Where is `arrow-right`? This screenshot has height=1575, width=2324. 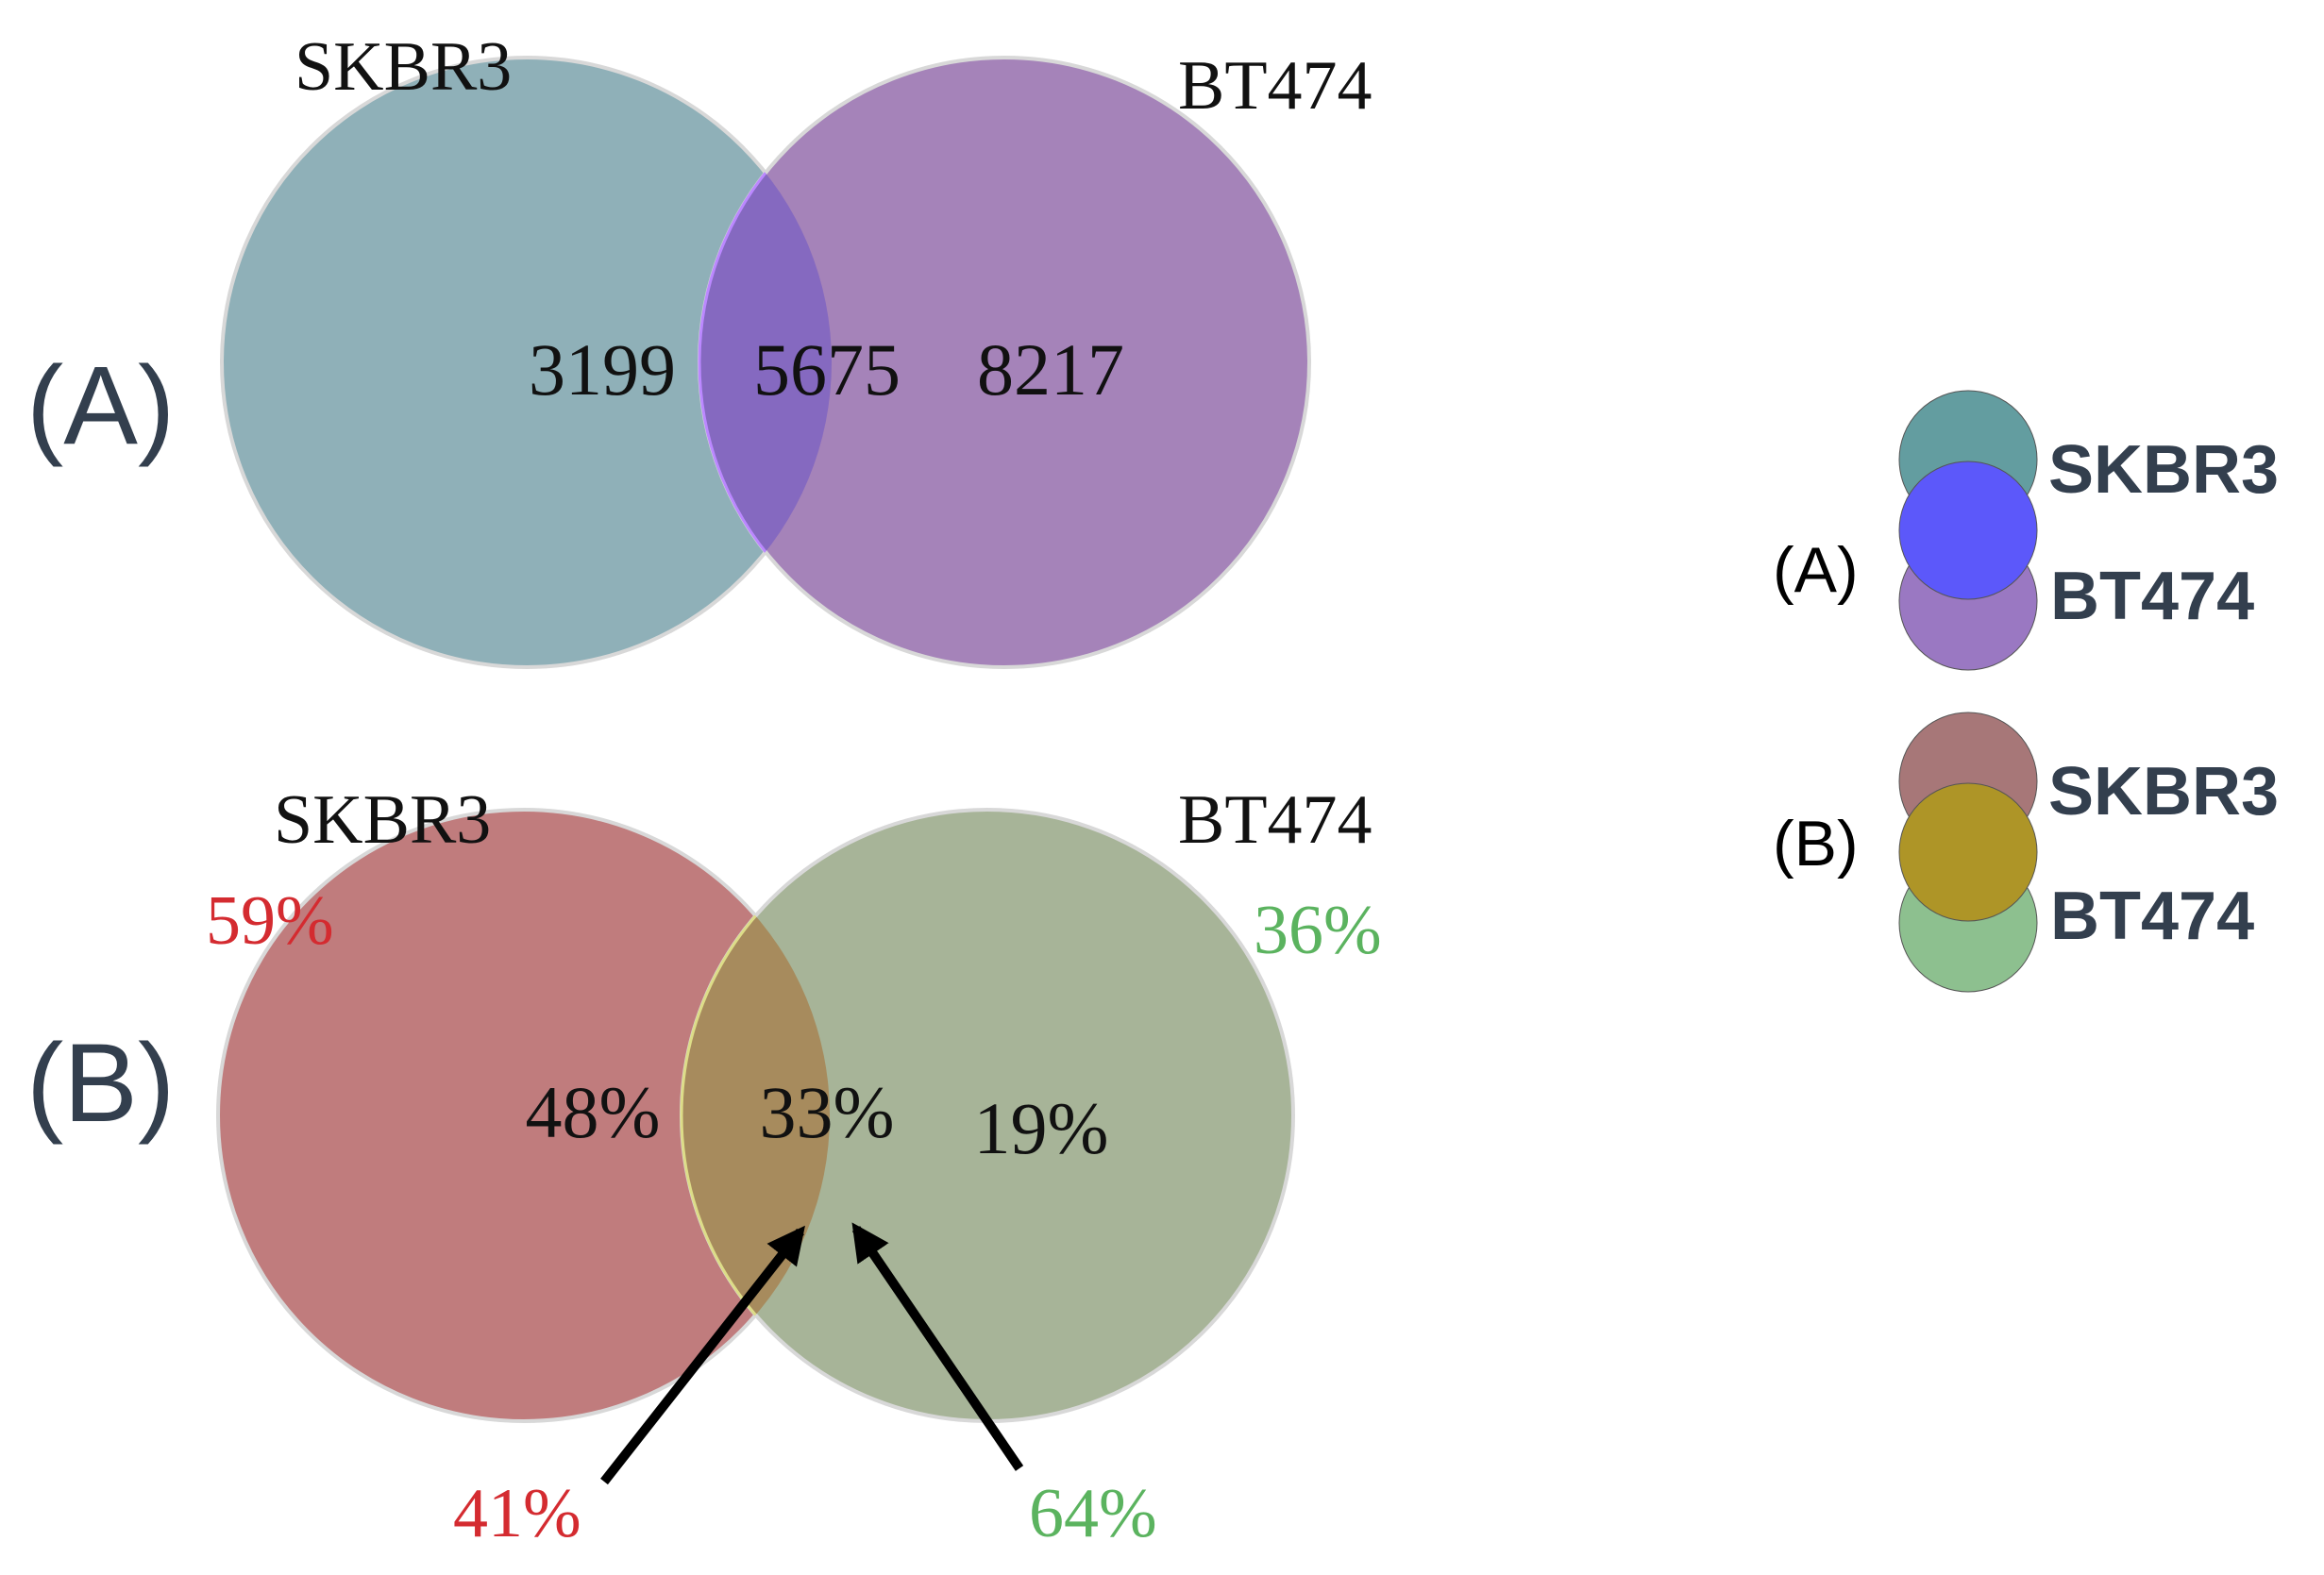 arrow-right is located at coordinates (937, 1347).